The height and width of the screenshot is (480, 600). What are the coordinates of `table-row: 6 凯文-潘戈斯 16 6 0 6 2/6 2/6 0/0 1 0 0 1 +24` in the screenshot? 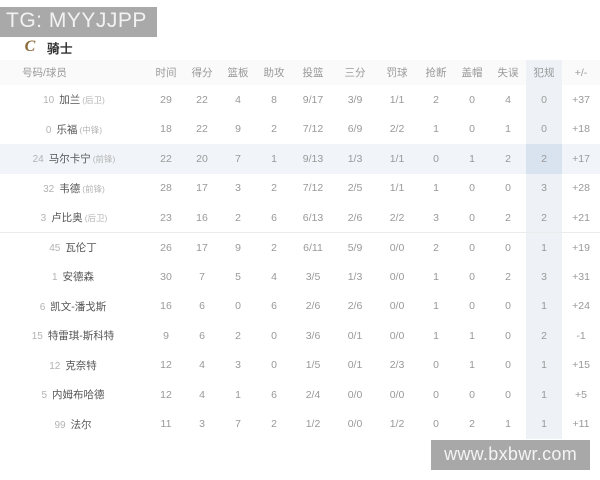 It's located at (300, 306).